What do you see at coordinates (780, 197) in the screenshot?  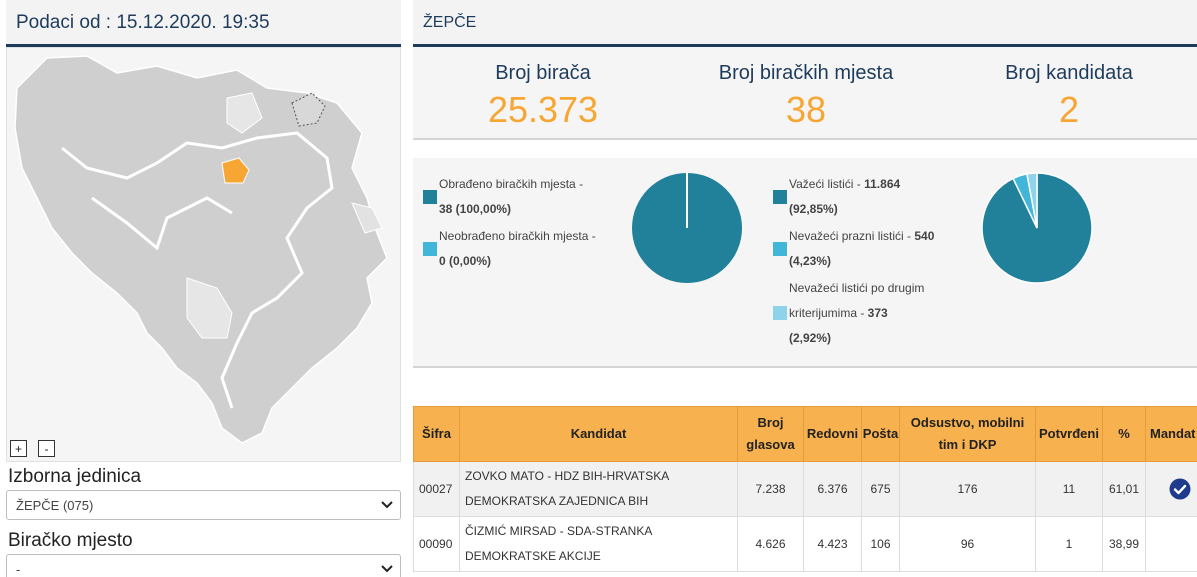 I see `legend-swatch-valid` at bounding box center [780, 197].